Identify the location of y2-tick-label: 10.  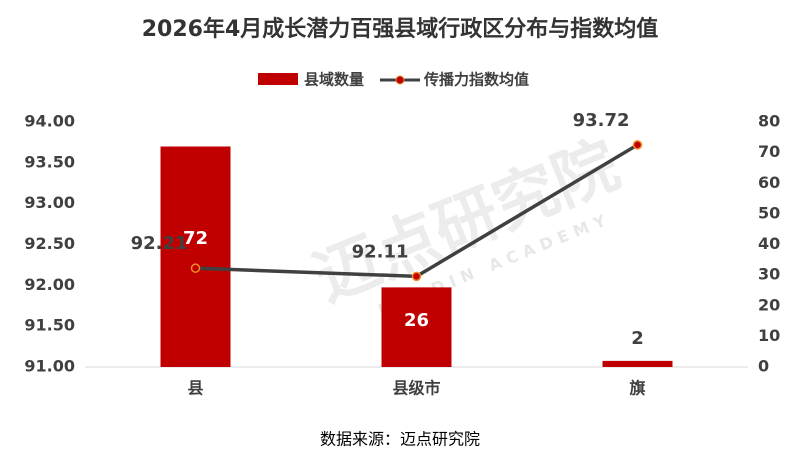
(769, 335).